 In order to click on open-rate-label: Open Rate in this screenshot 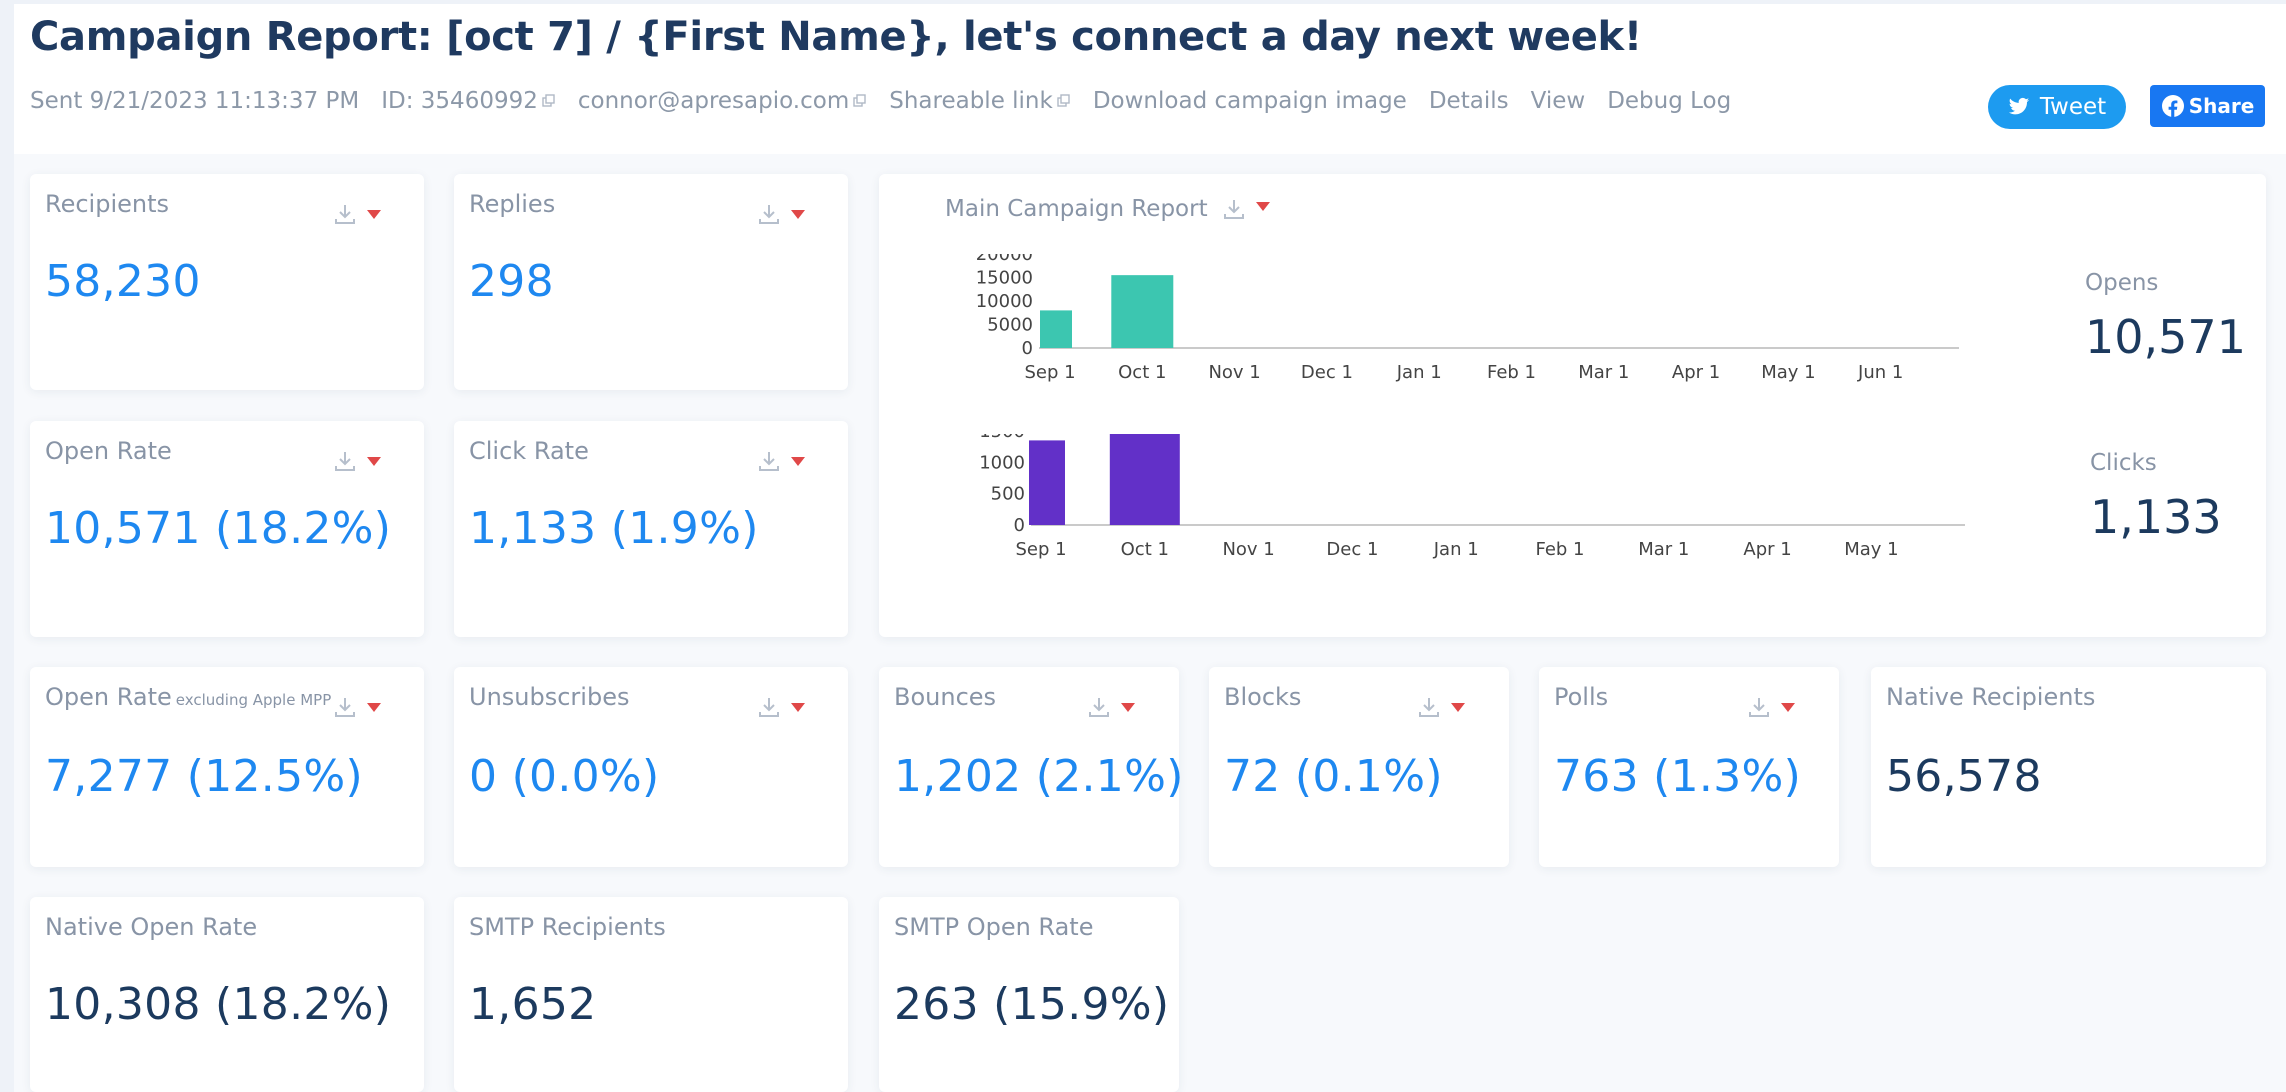, I will do `click(108, 451)`.